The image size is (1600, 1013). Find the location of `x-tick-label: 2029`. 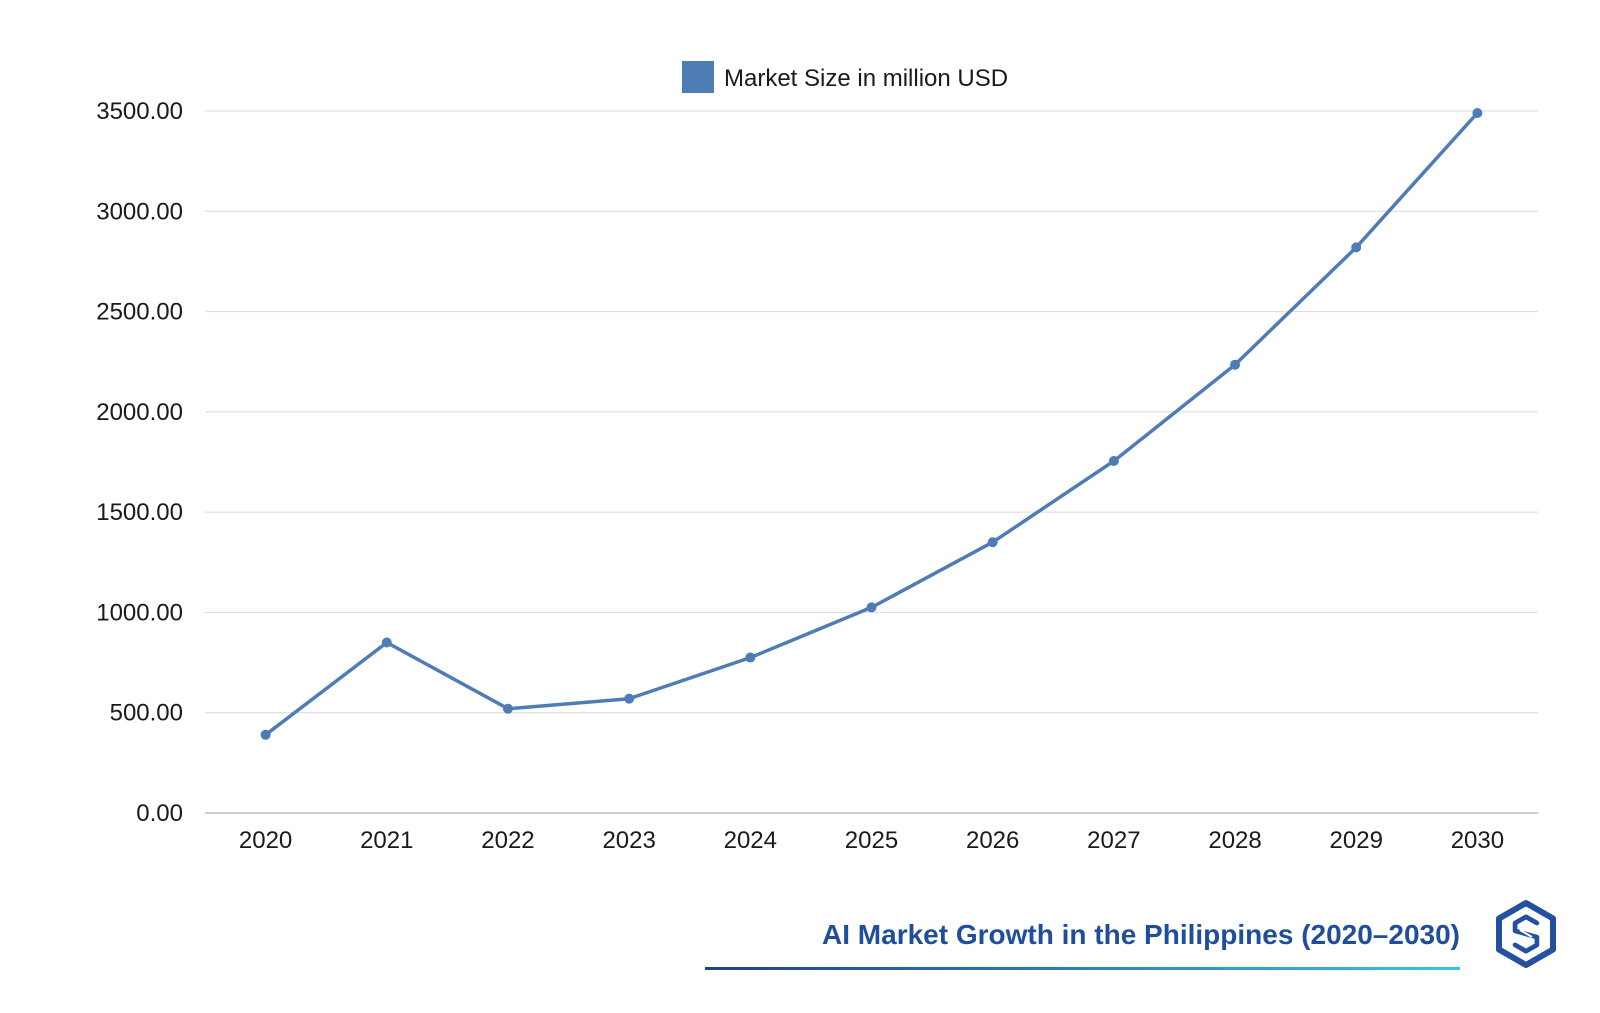

x-tick-label: 2029 is located at coordinates (1356, 840).